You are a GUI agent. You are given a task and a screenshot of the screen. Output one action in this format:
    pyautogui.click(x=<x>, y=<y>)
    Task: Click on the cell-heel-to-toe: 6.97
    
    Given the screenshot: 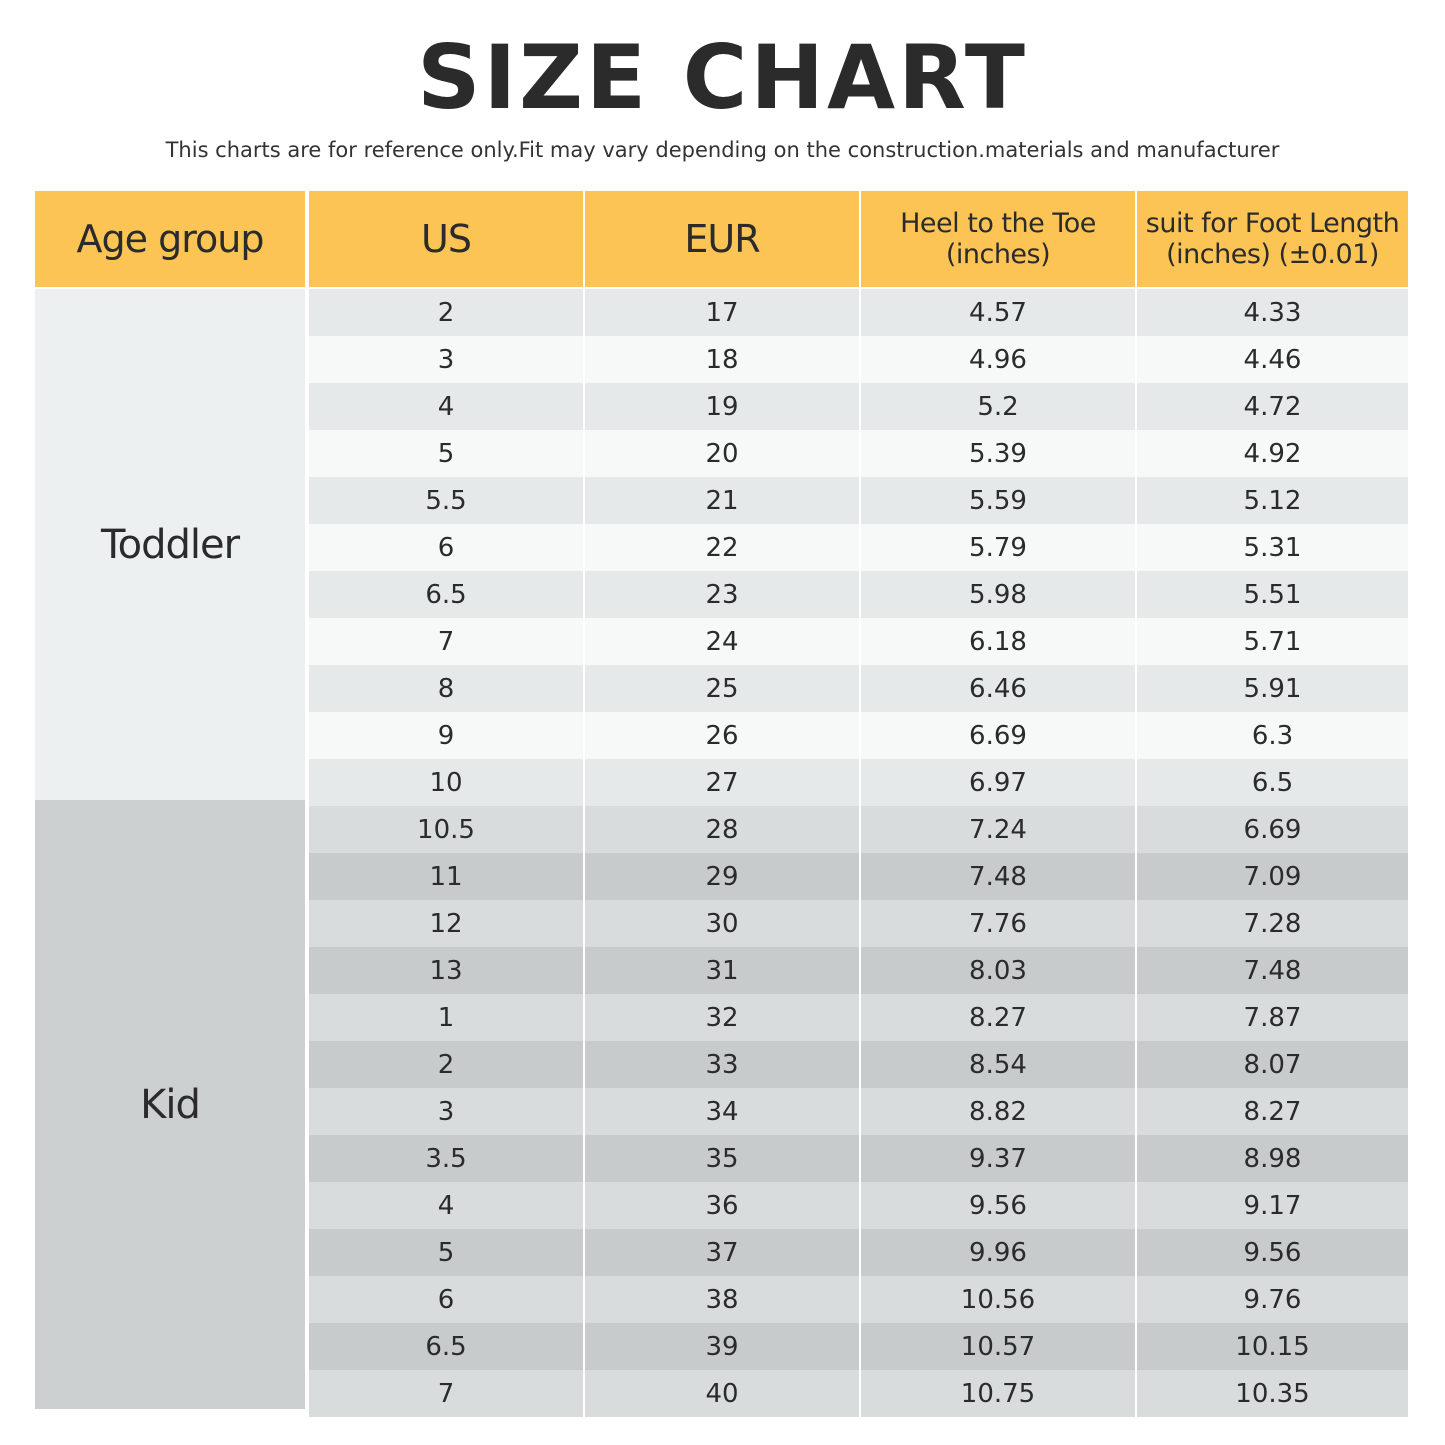 What is the action you would take?
    pyautogui.click(x=998, y=782)
    